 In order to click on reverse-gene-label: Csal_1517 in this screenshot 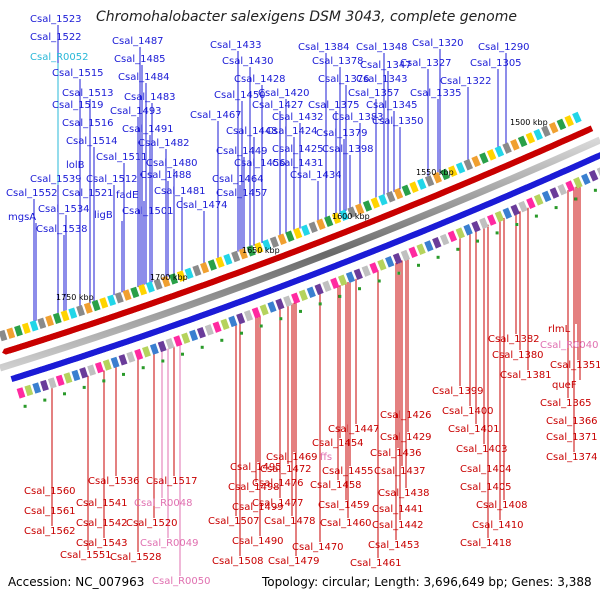, I will do `click(172, 481)`.